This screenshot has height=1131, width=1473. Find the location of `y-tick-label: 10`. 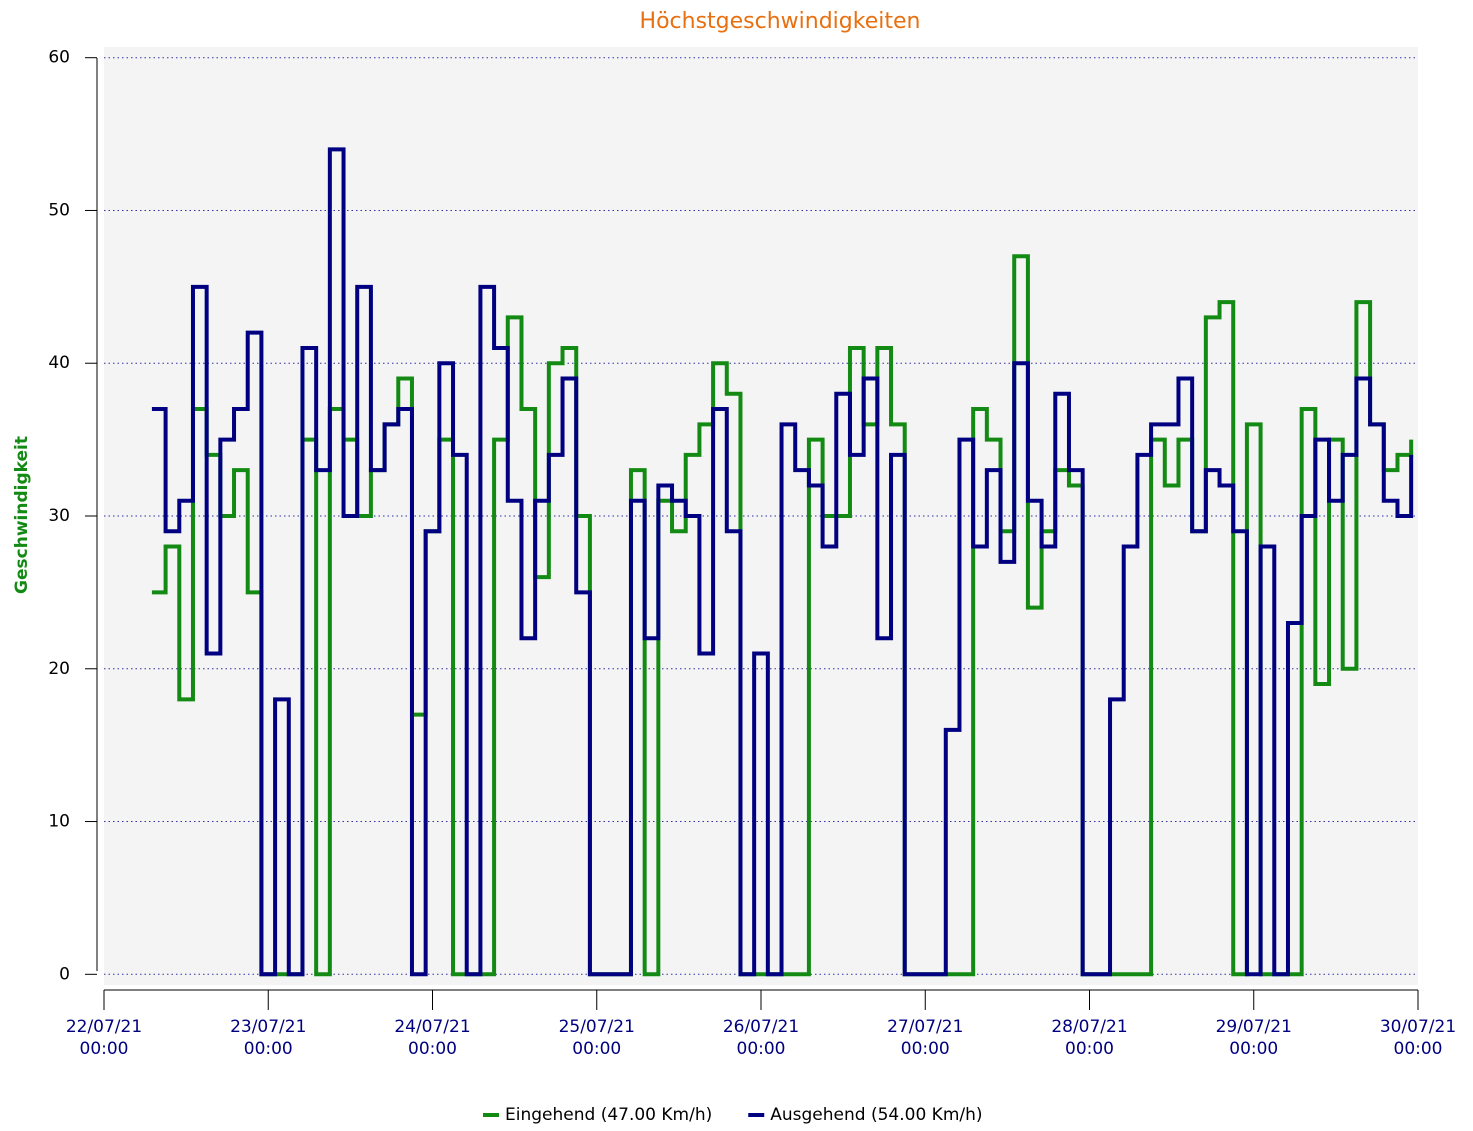

y-tick-label: 10 is located at coordinates (59, 822).